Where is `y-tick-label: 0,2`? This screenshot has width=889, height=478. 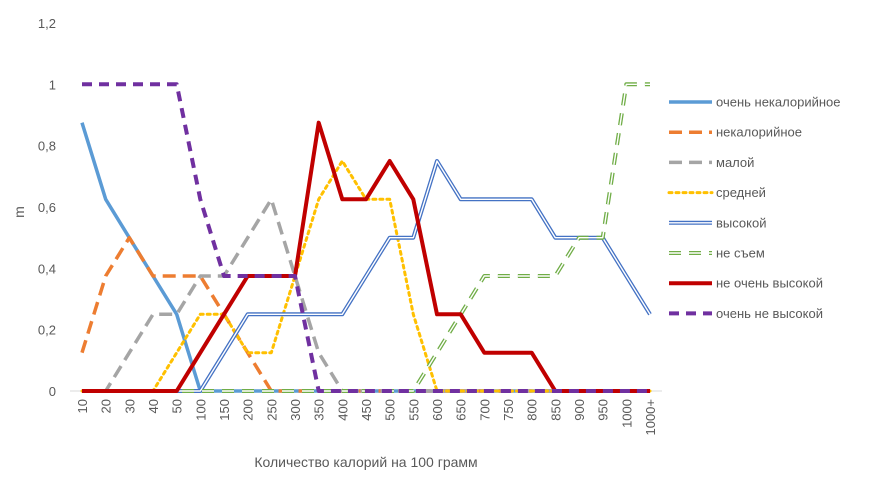
y-tick-label: 0,2 is located at coordinates (47, 330).